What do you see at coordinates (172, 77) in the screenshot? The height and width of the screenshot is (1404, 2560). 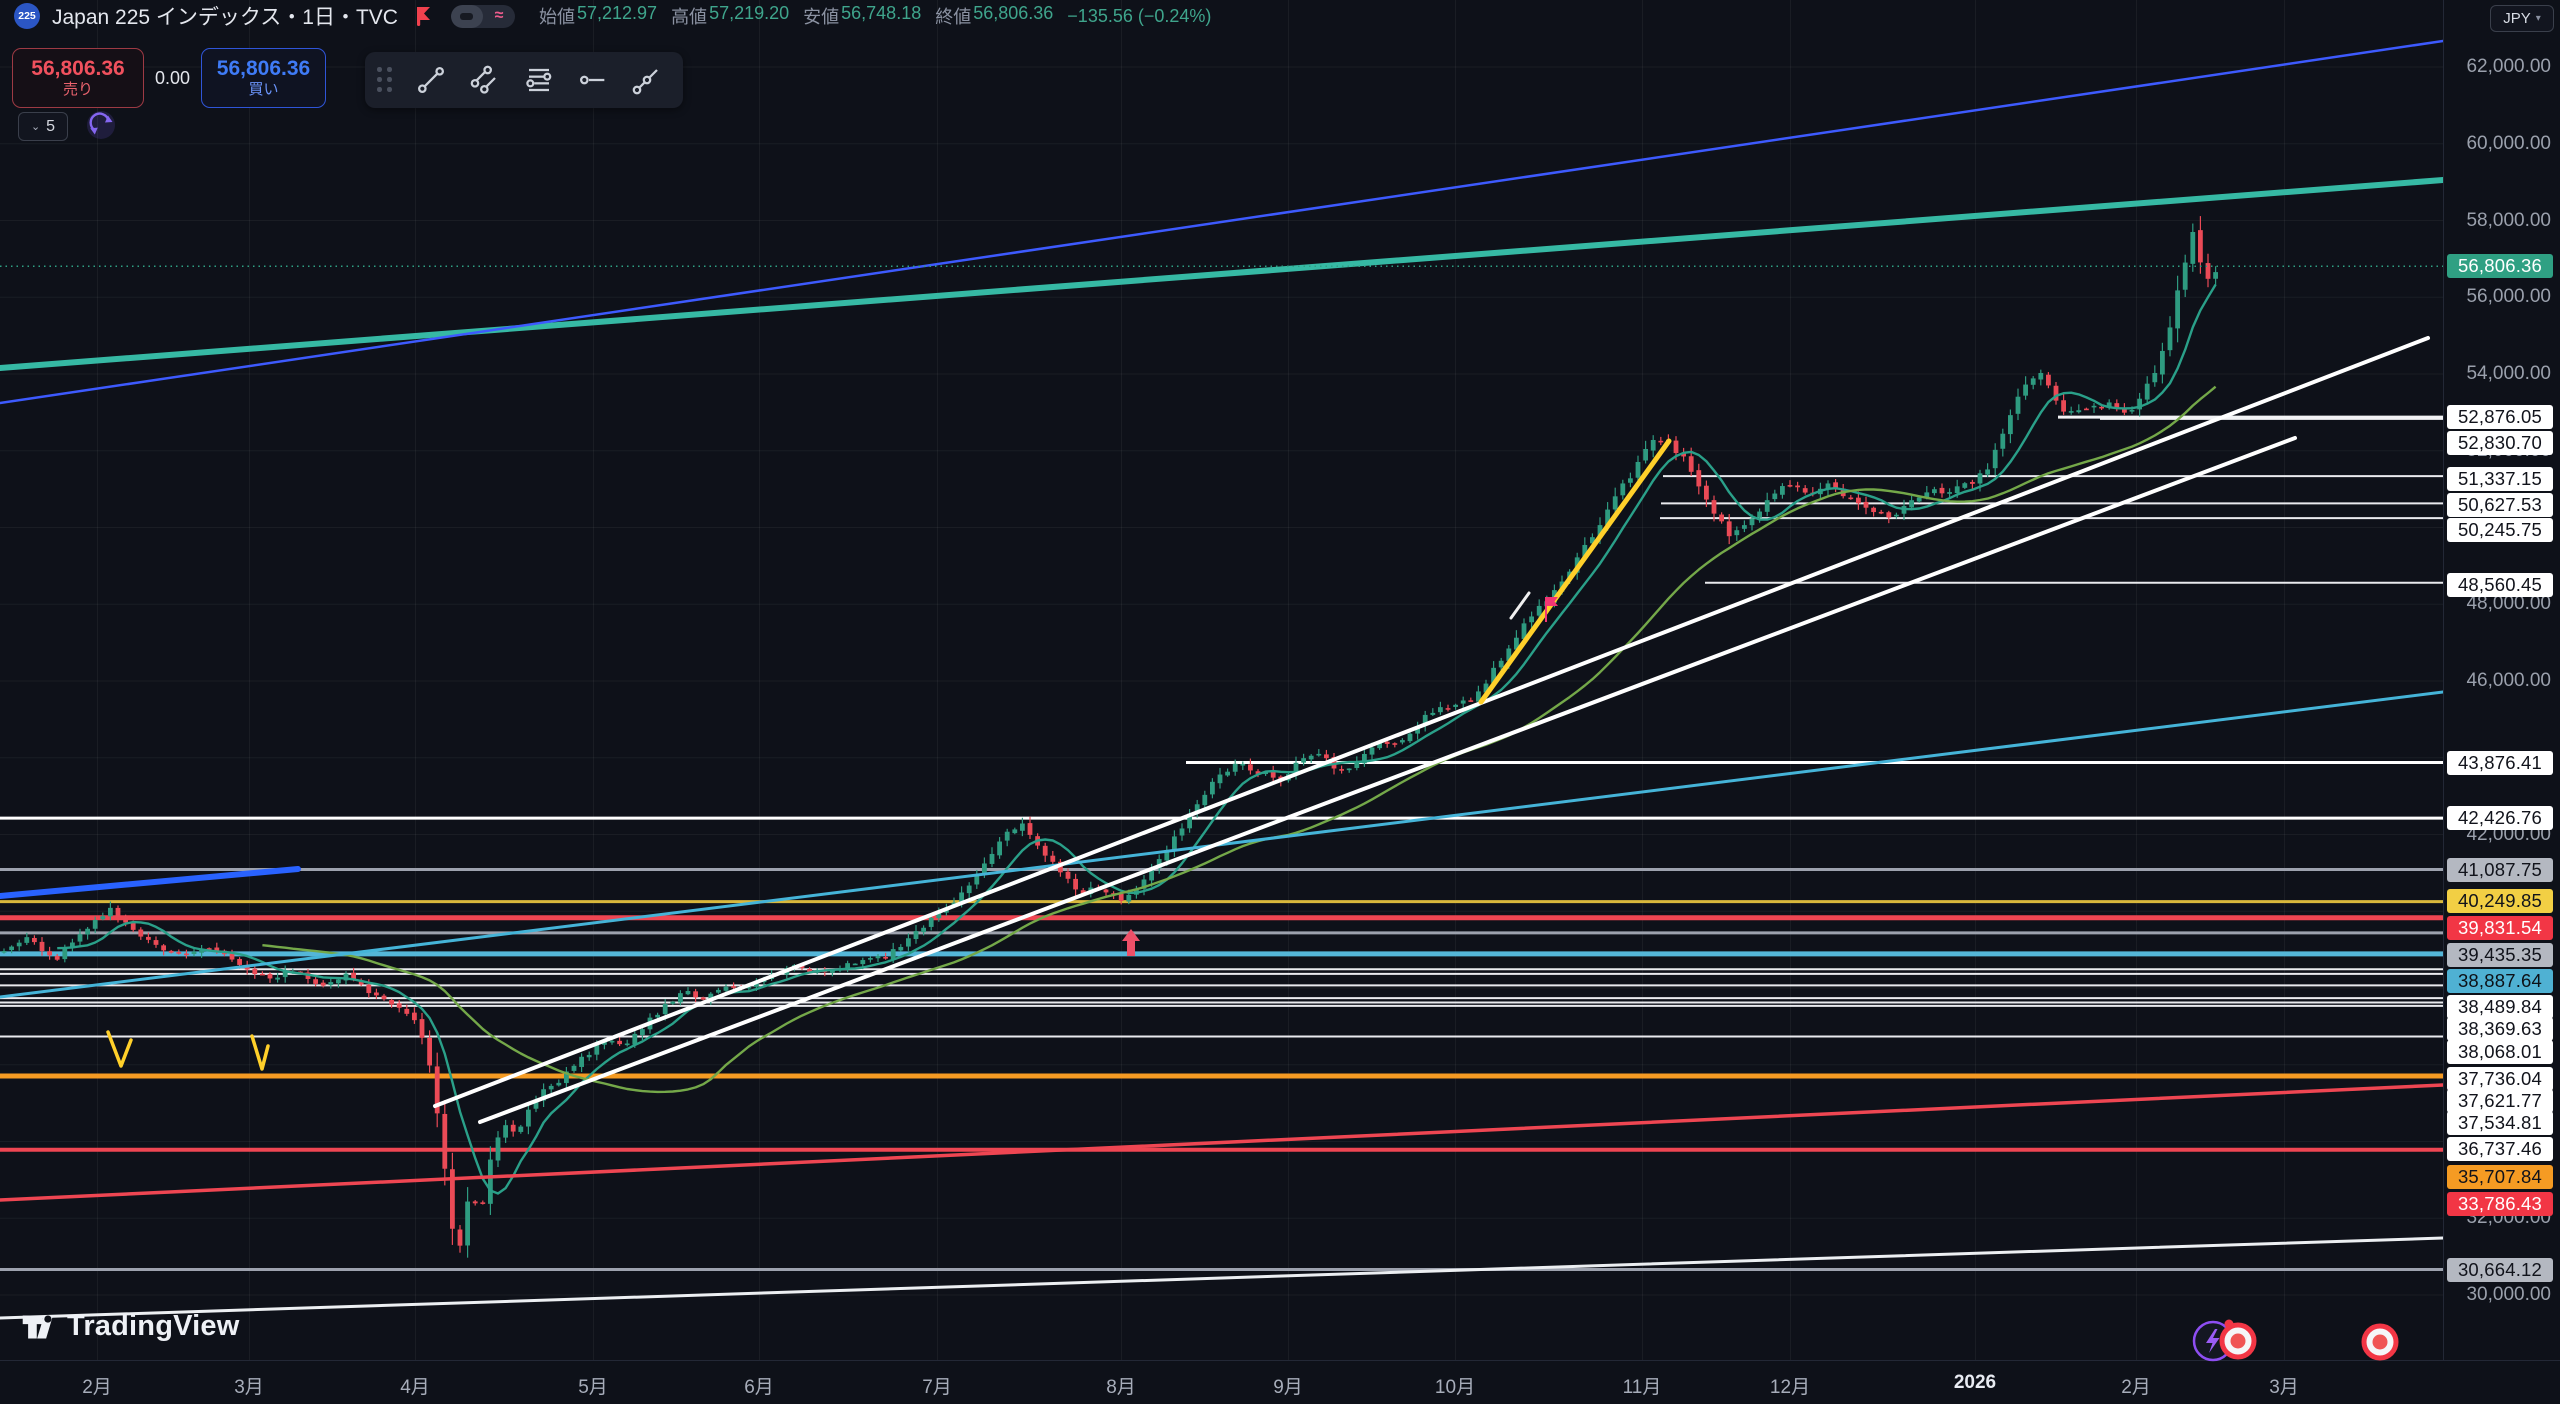 I see `spread-value: 0.00` at bounding box center [172, 77].